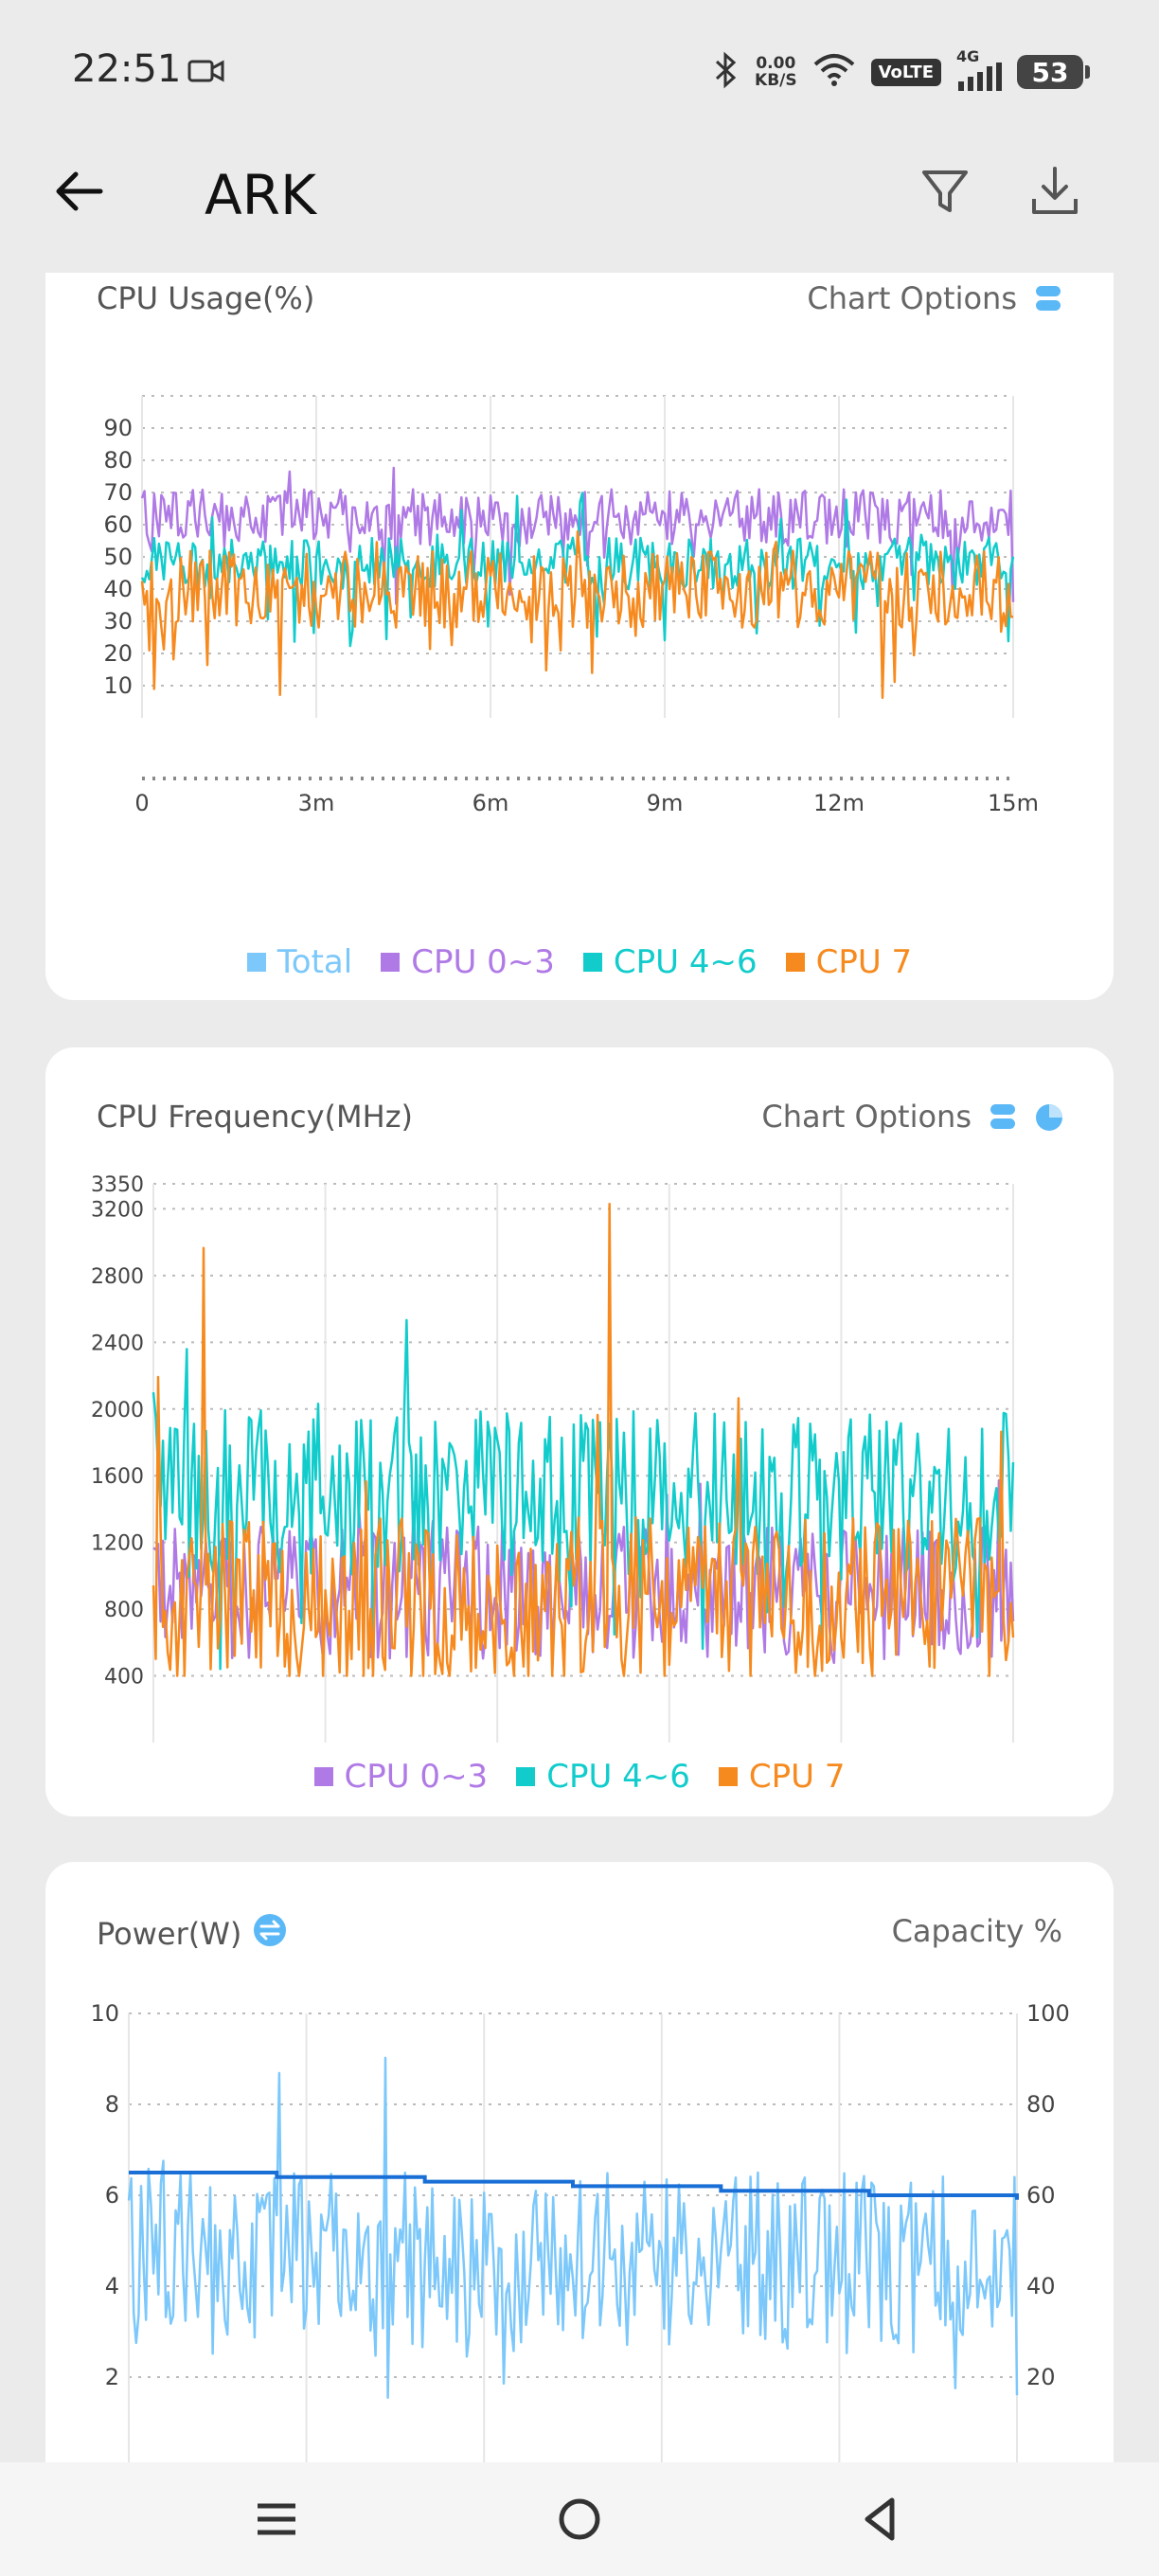  I want to click on x-tick-label: 6m, so click(491, 803).